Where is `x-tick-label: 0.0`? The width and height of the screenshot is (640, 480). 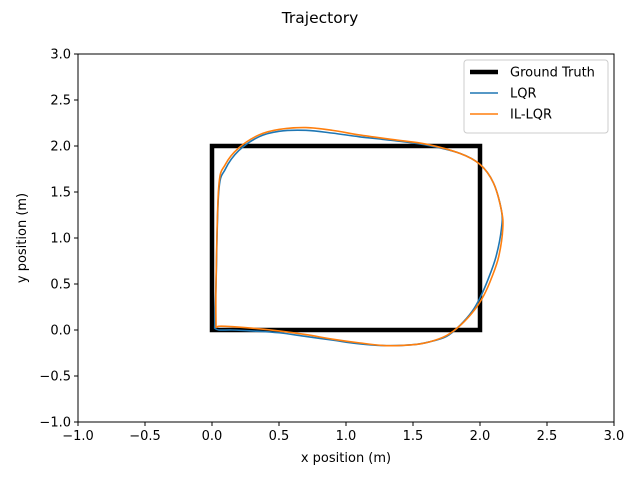
x-tick-label: 0.0 is located at coordinates (212, 436).